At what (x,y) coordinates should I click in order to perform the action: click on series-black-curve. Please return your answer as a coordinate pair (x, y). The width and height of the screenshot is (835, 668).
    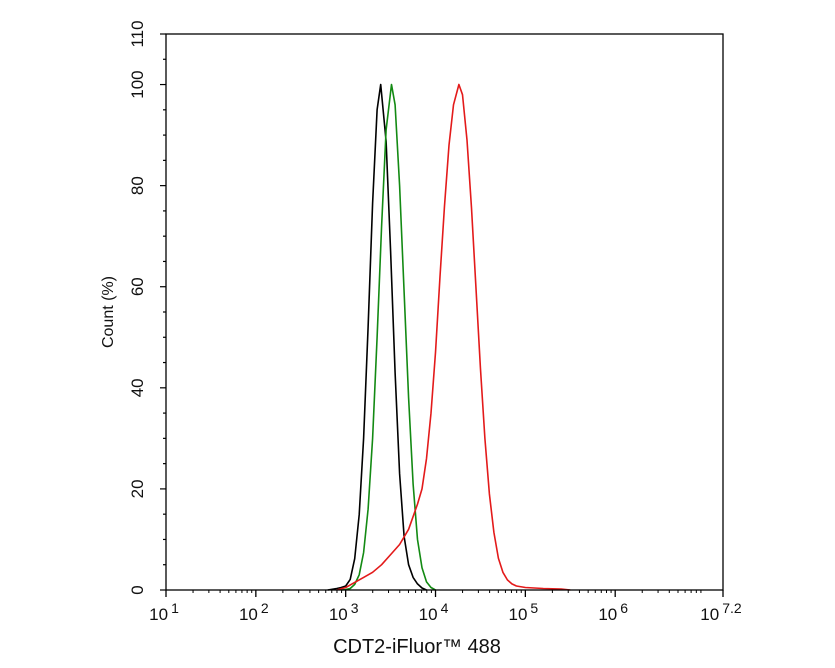
    Looking at the image, I should click on (377, 337).